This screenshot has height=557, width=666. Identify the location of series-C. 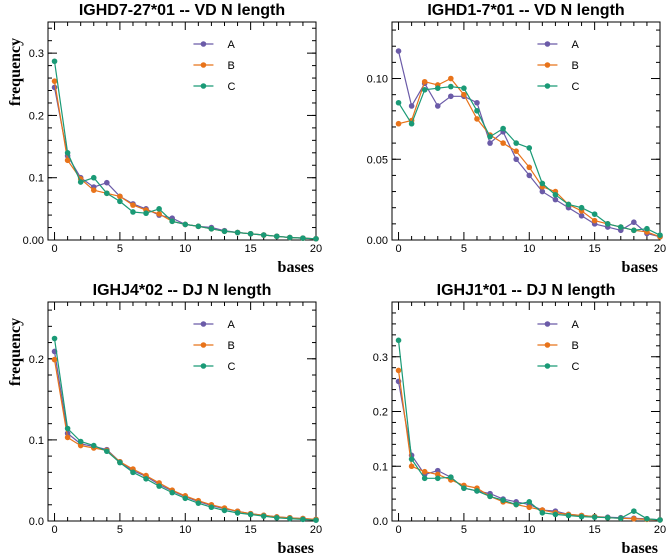
(529, 160).